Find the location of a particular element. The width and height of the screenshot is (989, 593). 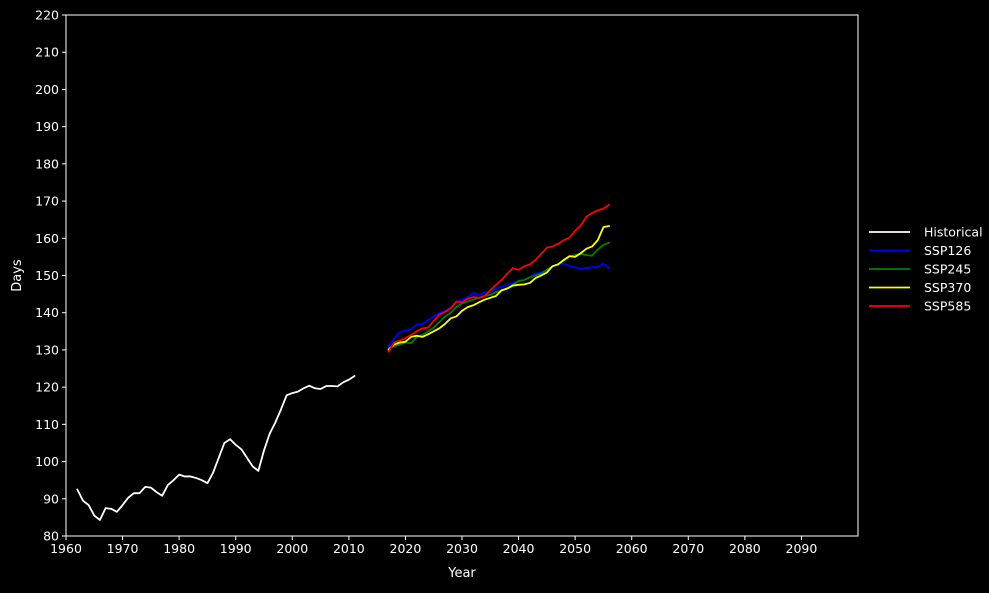

x-tick-label: 1980 is located at coordinates (179, 548).